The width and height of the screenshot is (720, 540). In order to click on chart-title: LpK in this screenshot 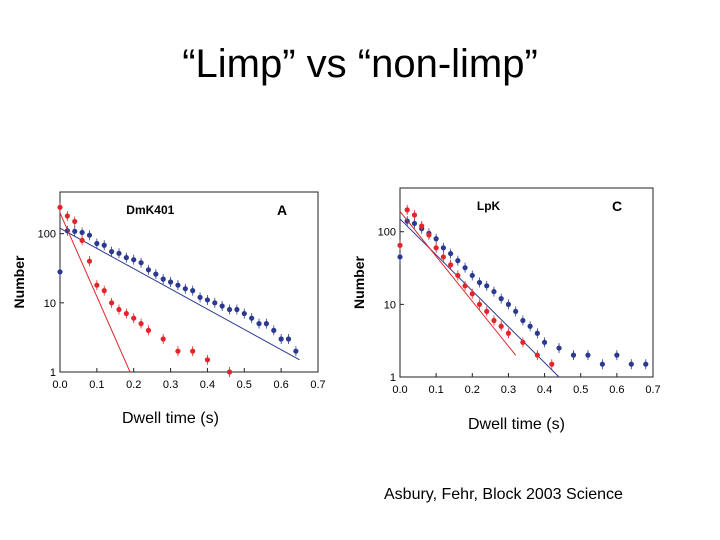, I will do `click(489, 206)`.